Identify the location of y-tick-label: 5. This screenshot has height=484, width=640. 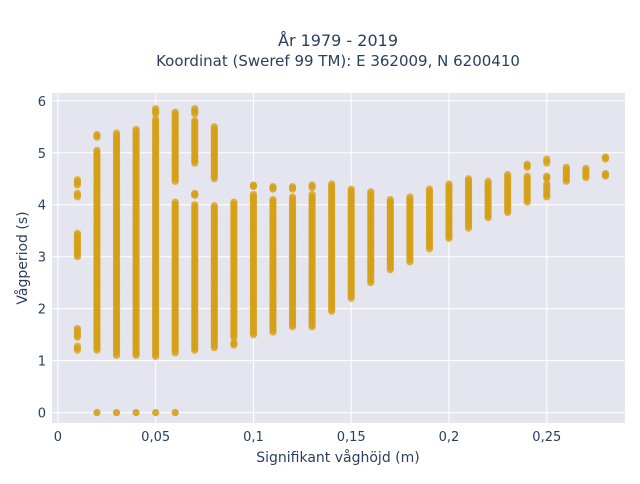
(42, 154).